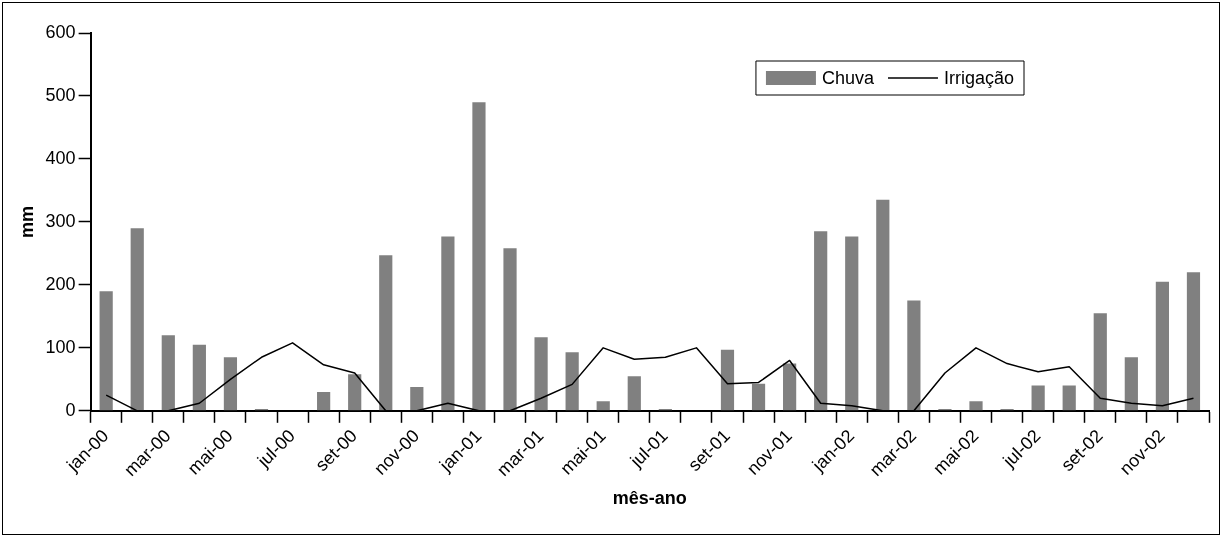 Image resolution: width=1224 pixels, height=539 pixels. I want to click on y-tick-label: 600, so click(60, 31).